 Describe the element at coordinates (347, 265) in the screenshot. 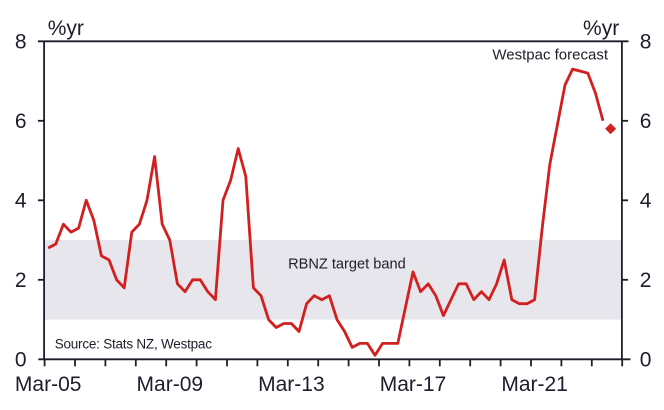

I see `svg-text: RBNZ target band` at that location.